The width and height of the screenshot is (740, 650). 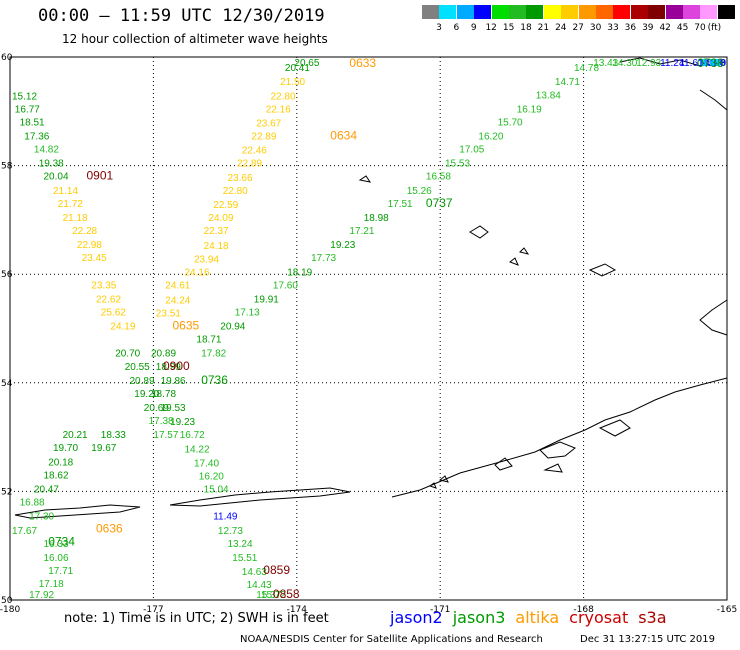 I want to click on wave-height-label: 17.60, so click(x=285, y=285).